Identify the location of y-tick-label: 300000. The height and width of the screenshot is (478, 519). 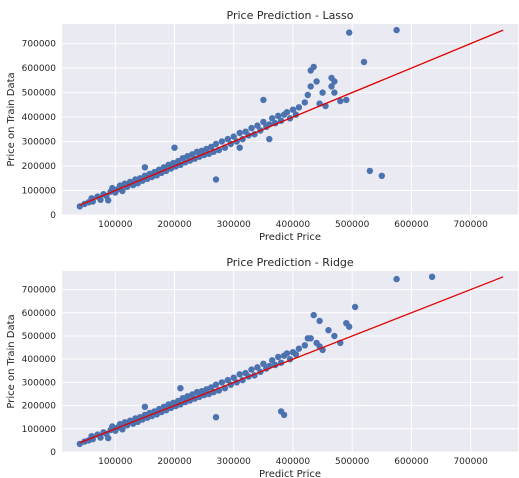
(39, 383).